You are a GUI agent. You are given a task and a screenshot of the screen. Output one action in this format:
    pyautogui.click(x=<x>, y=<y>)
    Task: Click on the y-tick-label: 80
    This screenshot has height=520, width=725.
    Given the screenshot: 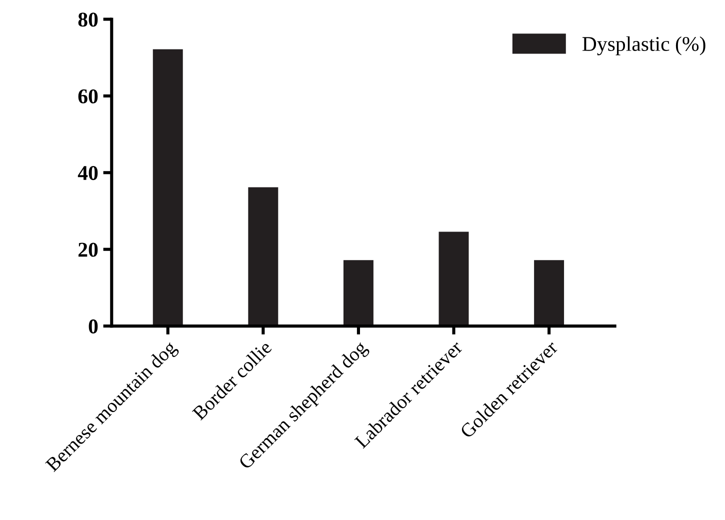 What is the action you would take?
    pyautogui.click(x=88, y=19)
    